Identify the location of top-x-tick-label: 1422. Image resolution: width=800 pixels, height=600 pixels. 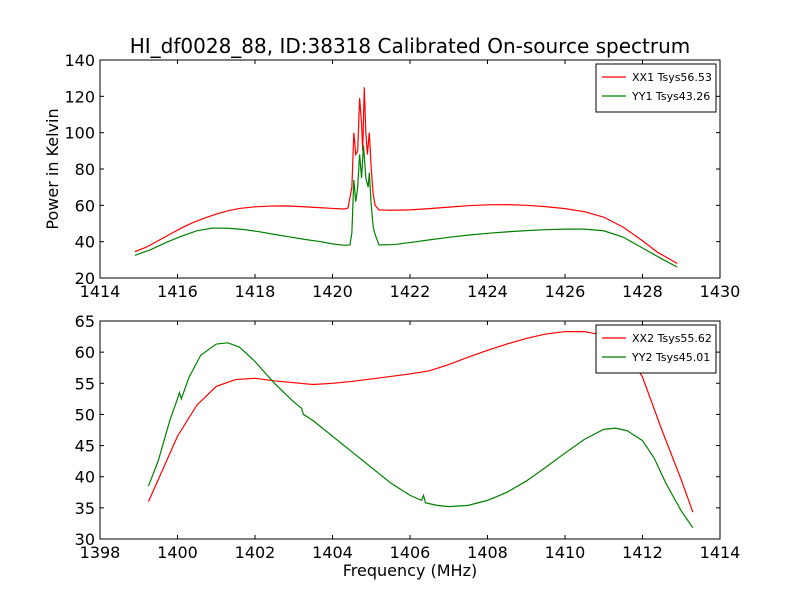
(410, 291).